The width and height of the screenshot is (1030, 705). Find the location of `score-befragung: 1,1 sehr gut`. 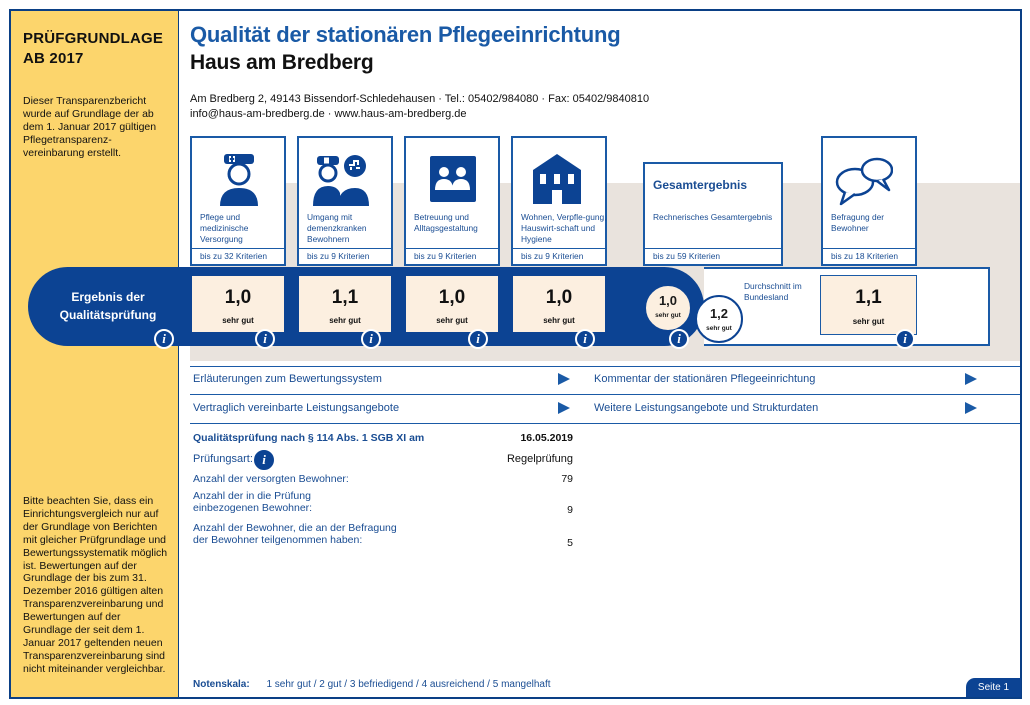

score-befragung: 1,1 sehr gut is located at coordinates (868, 305).